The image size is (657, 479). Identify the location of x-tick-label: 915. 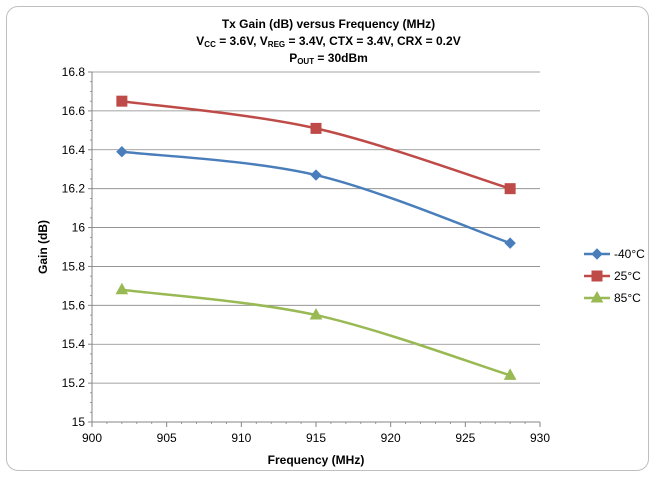
(316, 438).